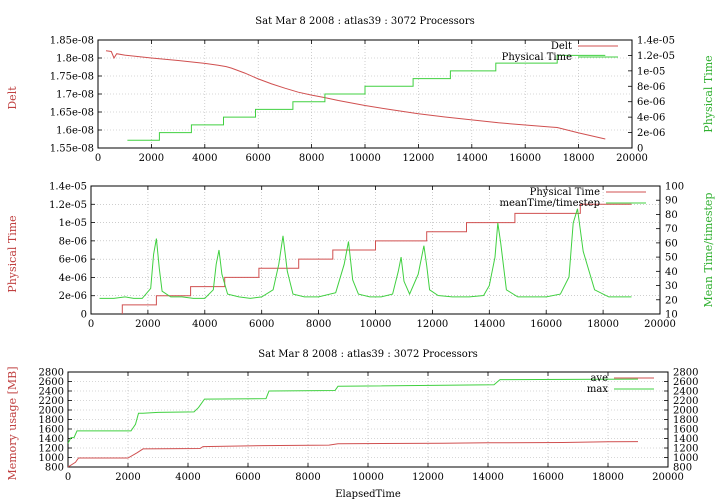 The image size is (720, 504). What do you see at coordinates (84, 315) in the screenshot?
I see `y-tick-label: 0` at bounding box center [84, 315].